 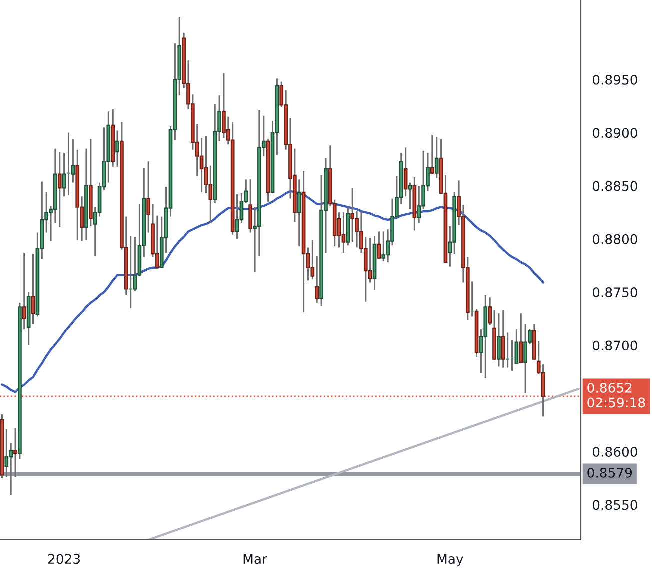 I want to click on y-tick-label: 0.8700, so click(x=615, y=345).